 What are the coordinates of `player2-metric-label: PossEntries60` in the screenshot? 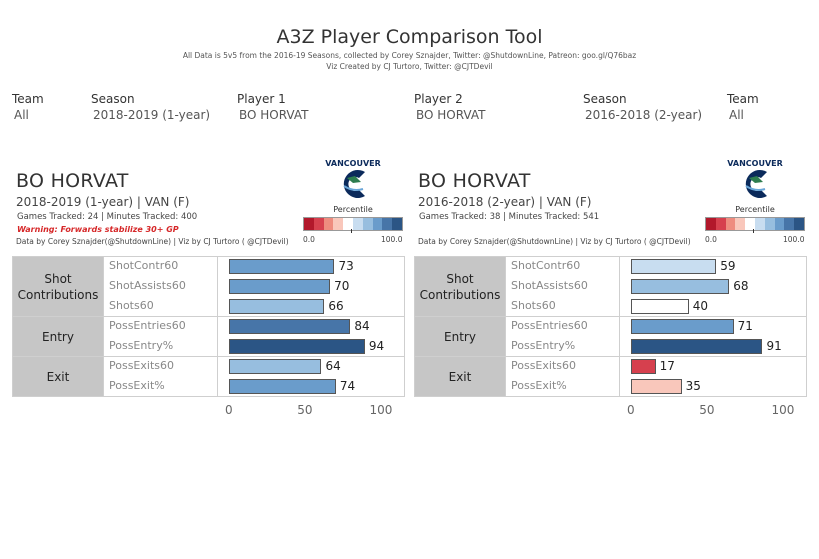 It's located at (549, 325).